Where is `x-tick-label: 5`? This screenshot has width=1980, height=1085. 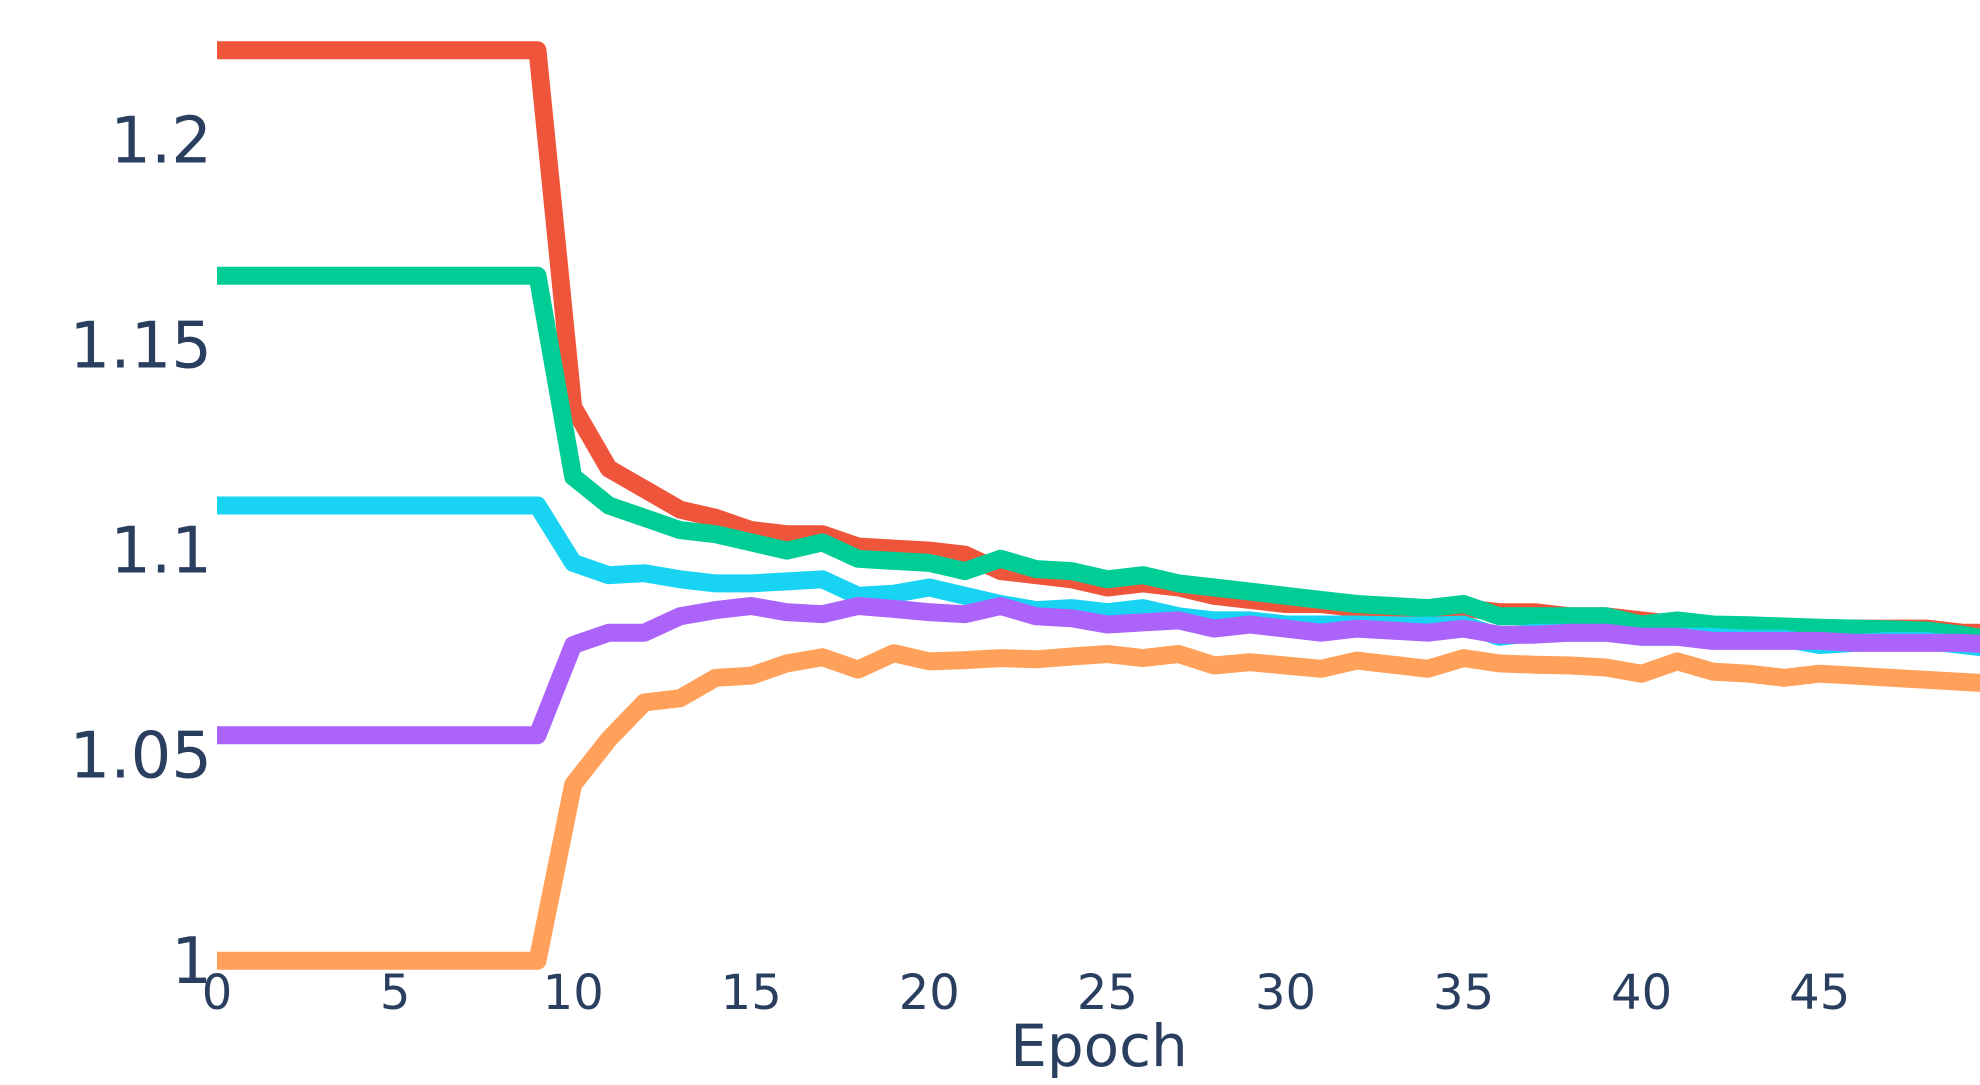
x-tick-label: 5 is located at coordinates (395, 993).